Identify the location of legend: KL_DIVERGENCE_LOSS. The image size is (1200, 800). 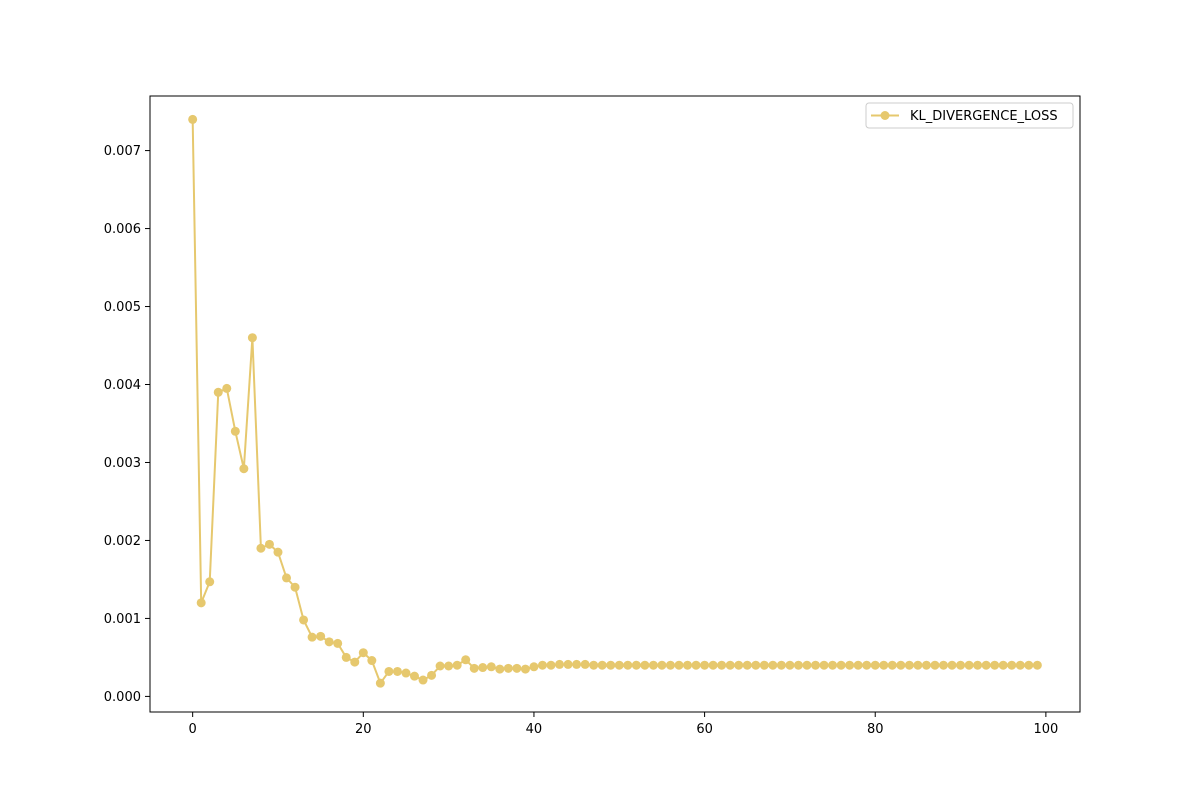
(969, 115).